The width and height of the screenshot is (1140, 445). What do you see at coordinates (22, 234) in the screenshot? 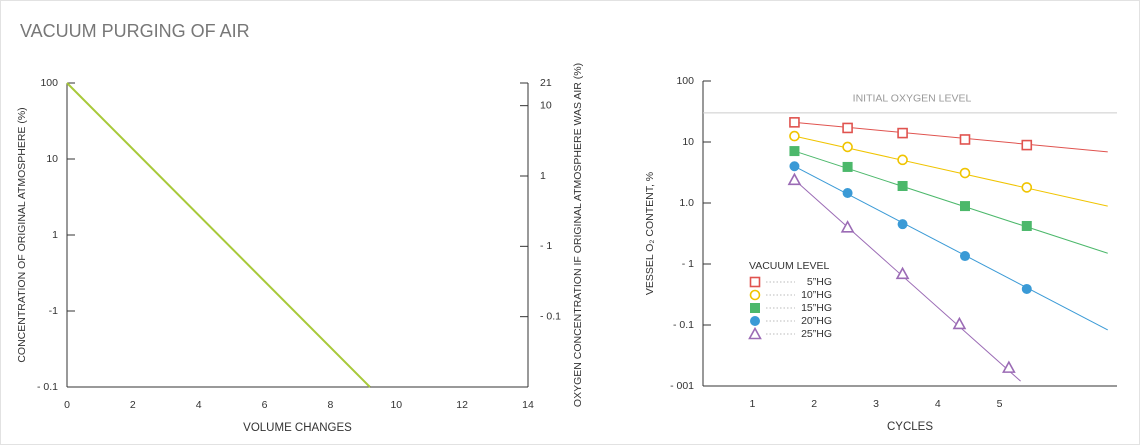
I see `y-axis-title: CONCENTRATION OF ORIGINAL ATMOSPHERE (%)` at bounding box center [22, 234].